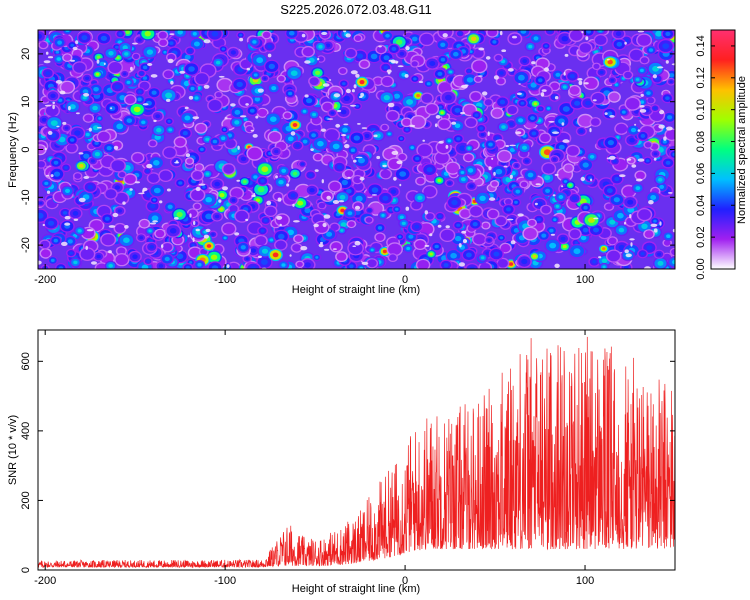 The width and height of the screenshot is (750, 600). What do you see at coordinates (356, 290) in the screenshot?
I see `spectrogram-x-label: Height of straight line (km)` at bounding box center [356, 290].